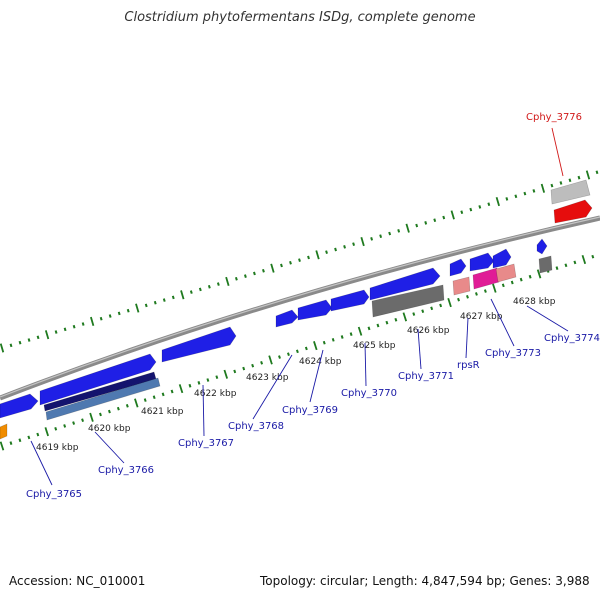 This screenshot has height=600, width=600. What do you see at coordinates (428, 331) in the screenshot?
I see `kbp-label: 4626 kbp` at bounding box center [428, 331].